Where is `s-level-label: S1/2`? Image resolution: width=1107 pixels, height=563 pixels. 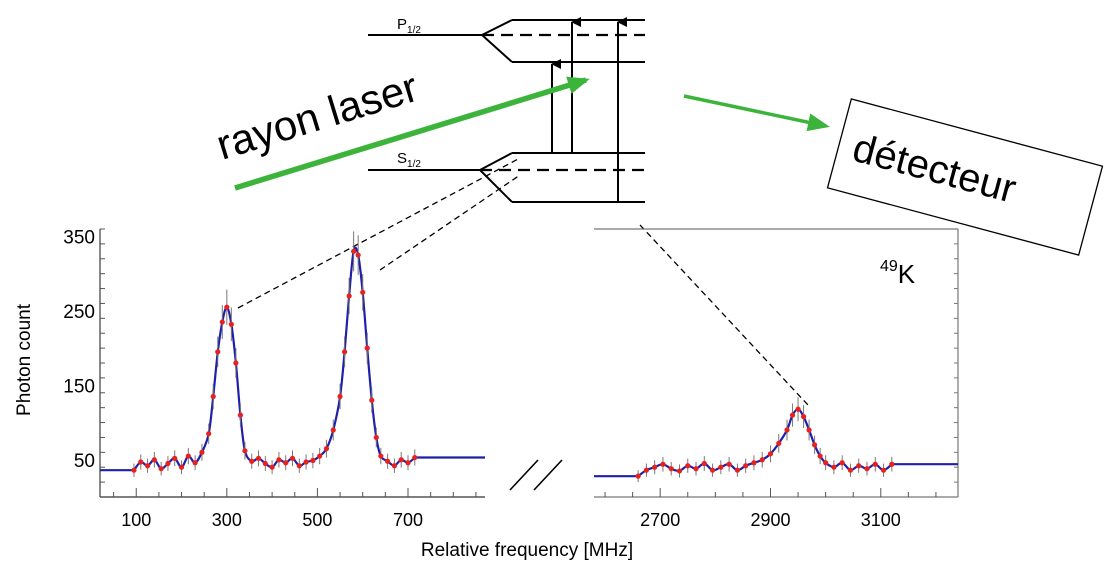 s-level-label: S1/2 is located at coordinates (409, 160).